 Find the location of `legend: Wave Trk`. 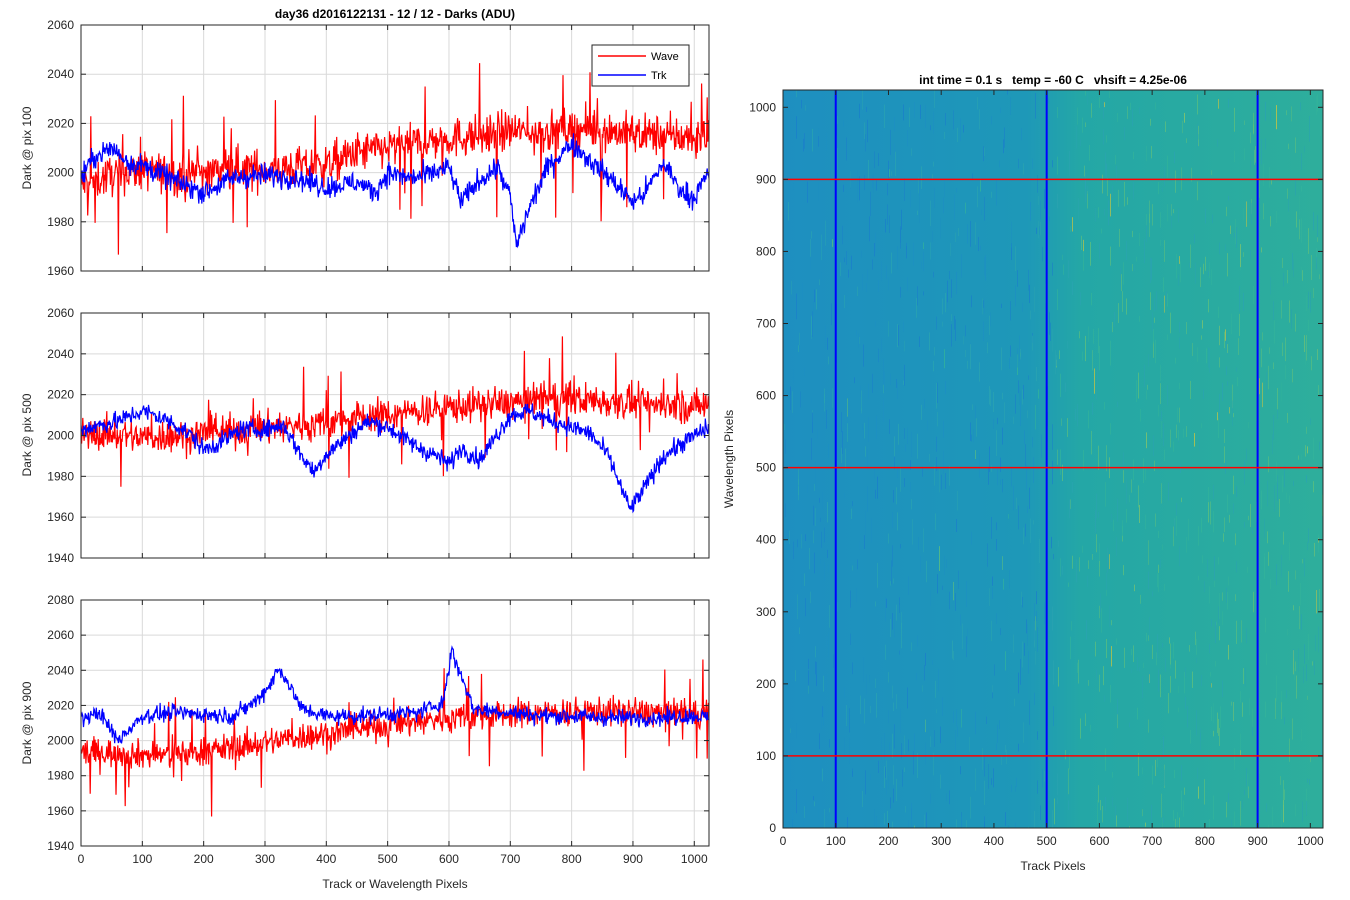

legend: Wave Trk is located at coordinates (640, 65).